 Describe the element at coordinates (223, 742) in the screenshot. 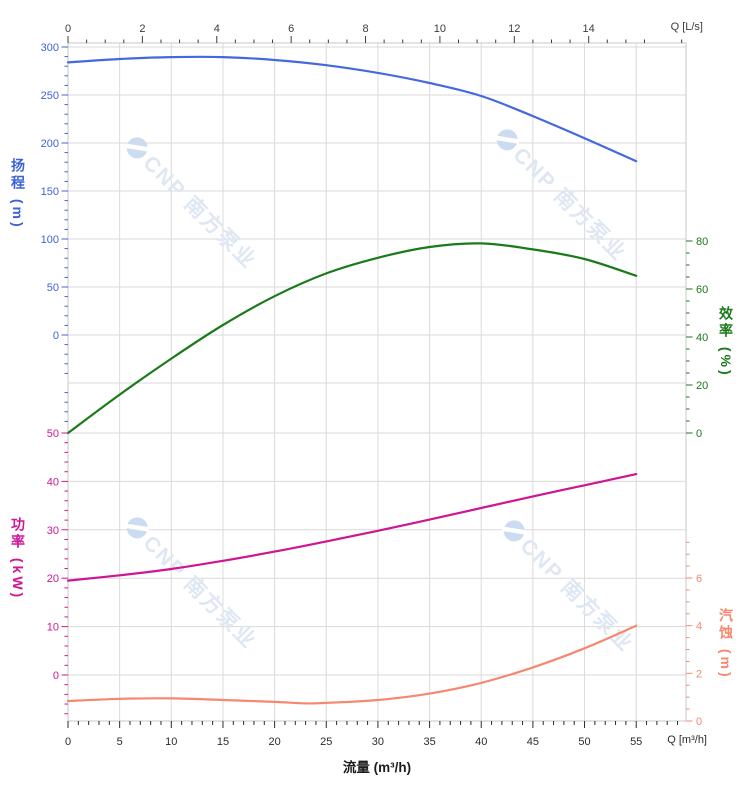

I see `svg-text: 15` at that location.